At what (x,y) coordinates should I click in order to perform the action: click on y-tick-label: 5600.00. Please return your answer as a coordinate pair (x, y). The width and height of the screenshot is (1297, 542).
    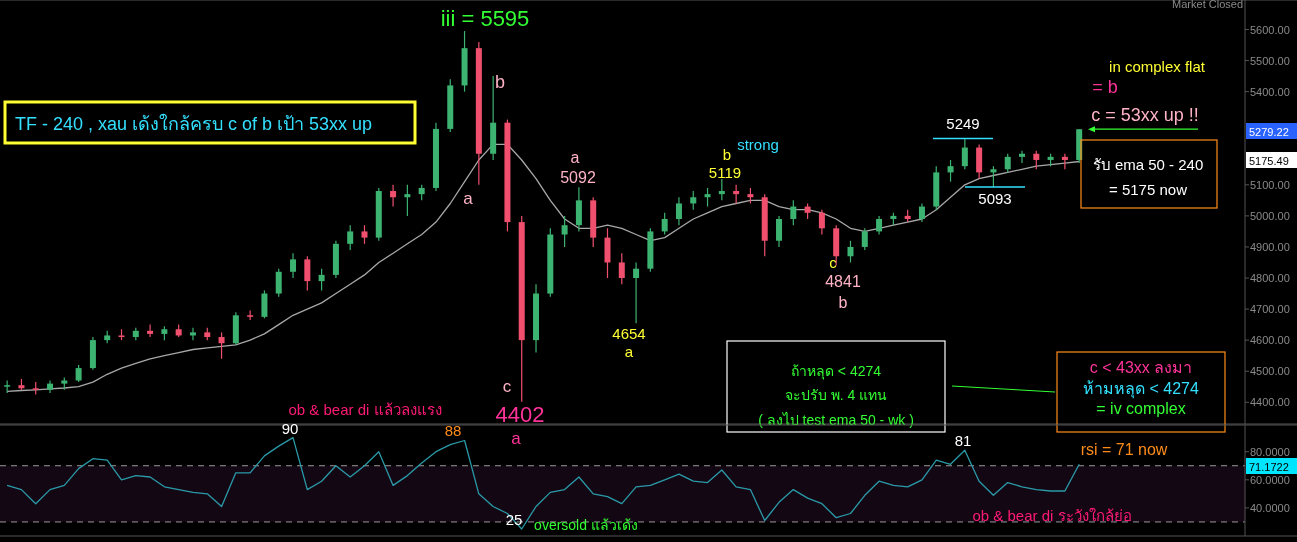
    Looking at the image, I should click on (1270, 29).